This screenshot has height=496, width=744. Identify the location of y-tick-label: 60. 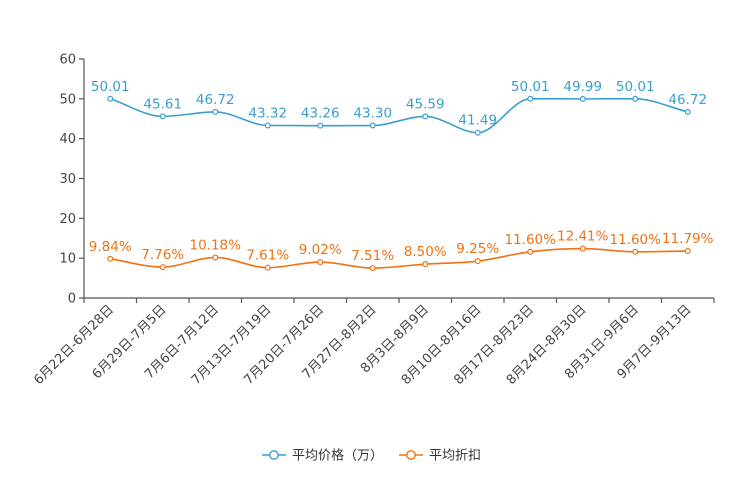
(67, 60).